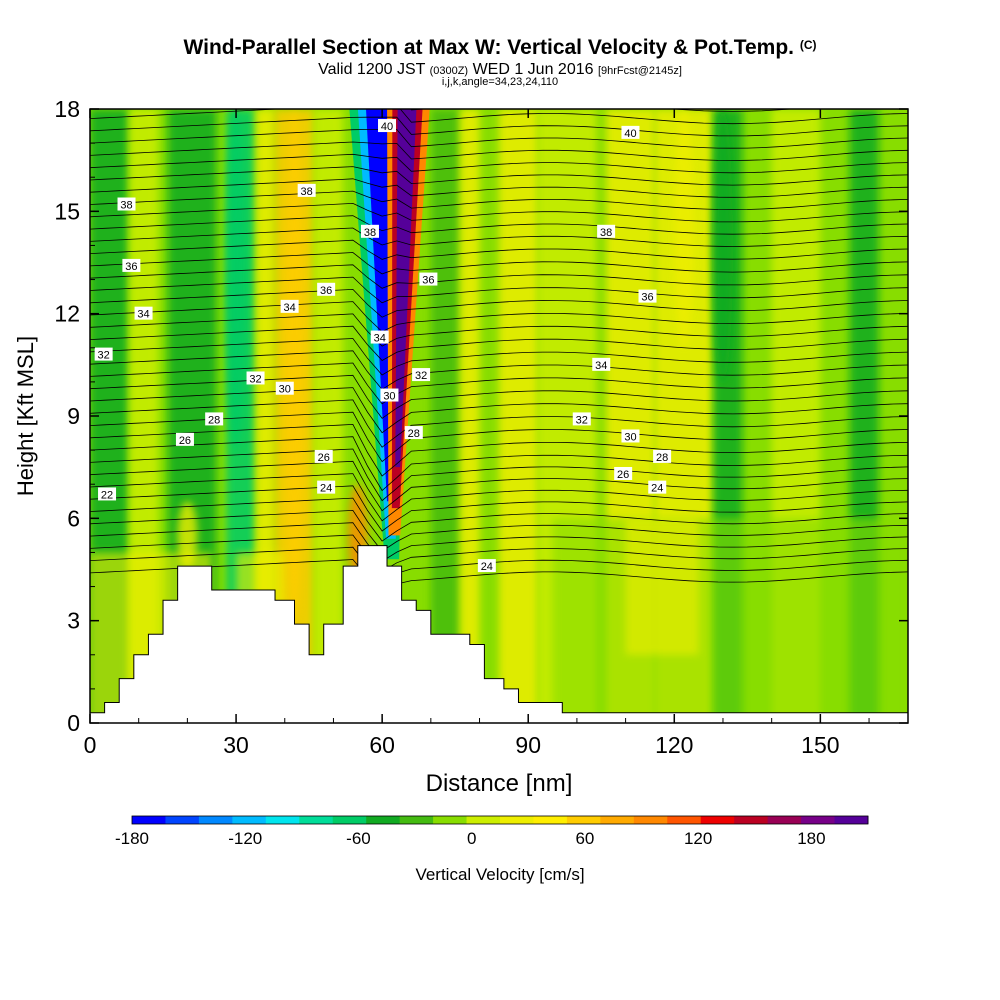 The height and width of the screenshot is (1000, 1000). What do you see at coordinates (820, 745) in the screenshot?
I see `x-tick-label: 150` at bounding box center [820, 745].